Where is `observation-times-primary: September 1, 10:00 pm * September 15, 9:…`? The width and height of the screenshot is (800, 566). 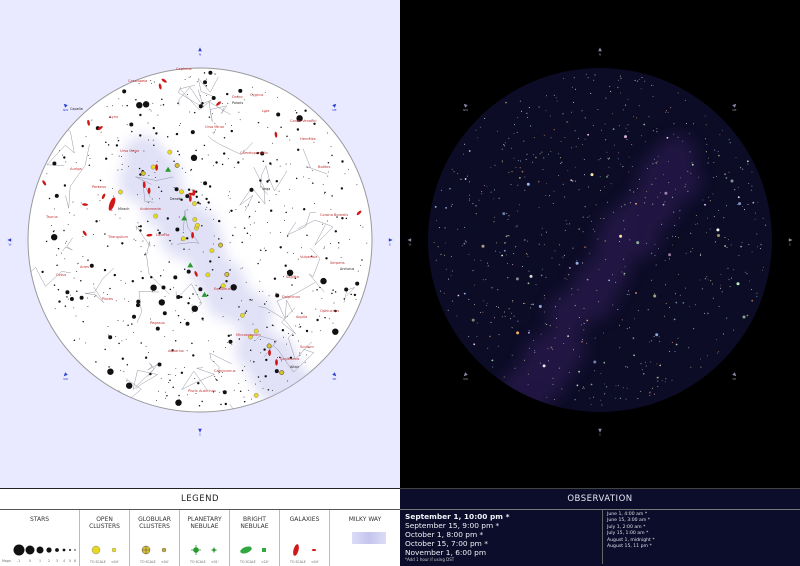
observation-times-primary: September 1, 10:00 pm * September 15, 9:… is located at coordinates (457, 534).